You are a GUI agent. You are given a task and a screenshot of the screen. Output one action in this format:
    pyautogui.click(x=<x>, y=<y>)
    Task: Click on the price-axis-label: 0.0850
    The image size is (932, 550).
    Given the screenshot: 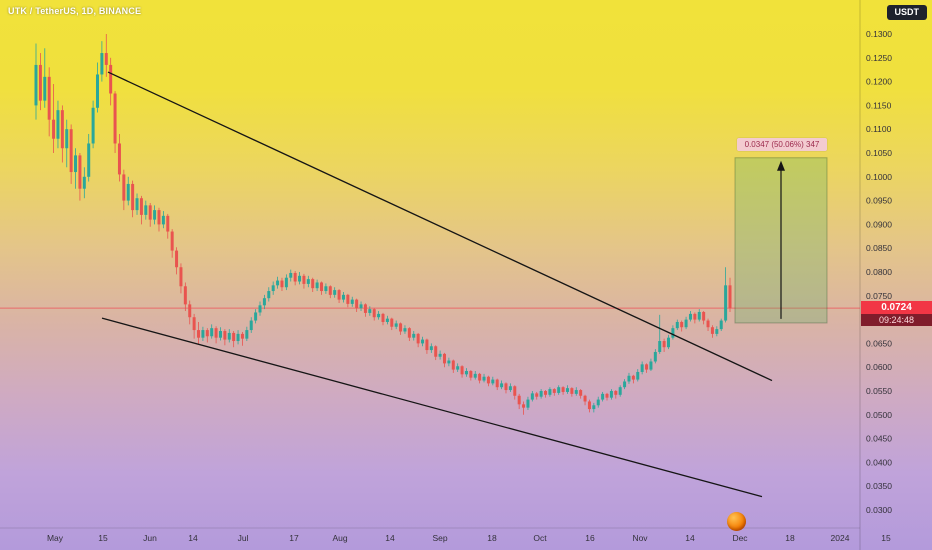 What is the action you would take?
    pyautogui.click(x=879, y=248)
    